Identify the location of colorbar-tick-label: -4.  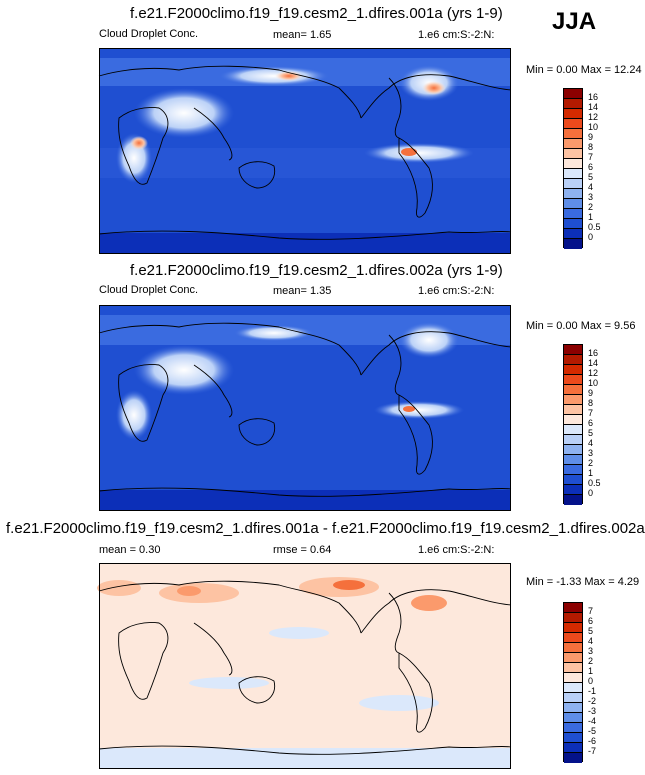
(592, 721).